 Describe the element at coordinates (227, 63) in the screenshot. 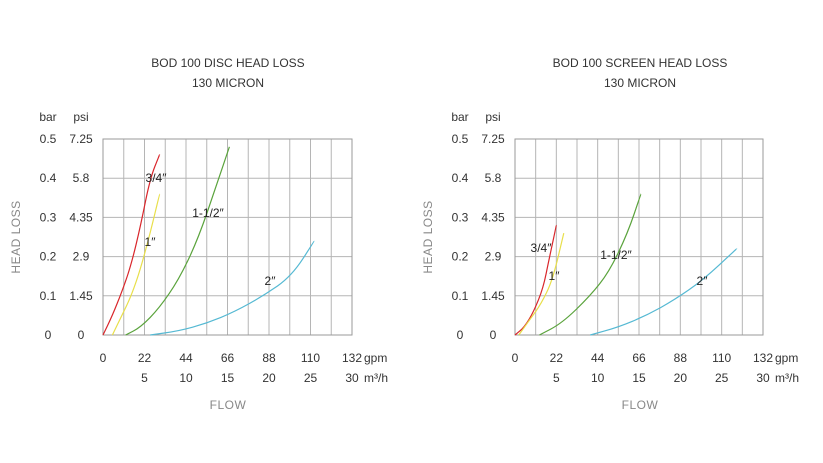

I see `chart-title: BOD 100 DISC HEAD LOSS` at that location.